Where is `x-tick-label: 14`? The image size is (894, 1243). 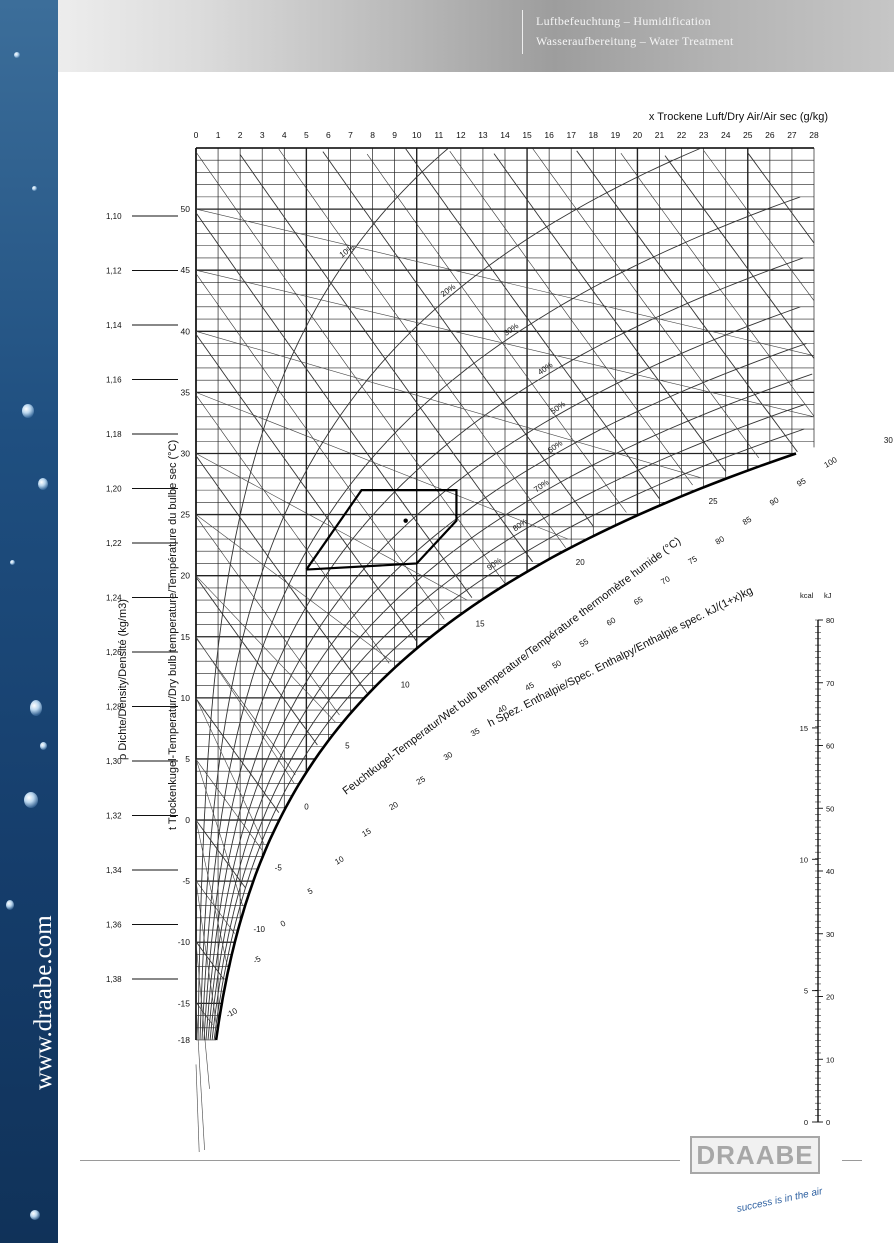
x-tick-label: 14 is located at coordinates (505, 135).